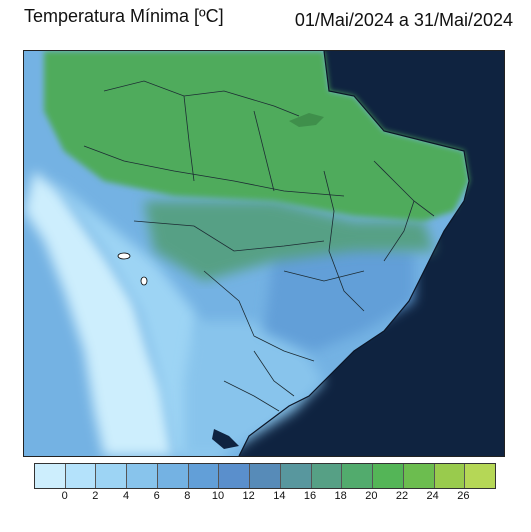 This screenshot has width=531, height=532. Describe the element at coordinates (126, 496) in the screenshot. I see `legend-tick-label: 4` at that location.